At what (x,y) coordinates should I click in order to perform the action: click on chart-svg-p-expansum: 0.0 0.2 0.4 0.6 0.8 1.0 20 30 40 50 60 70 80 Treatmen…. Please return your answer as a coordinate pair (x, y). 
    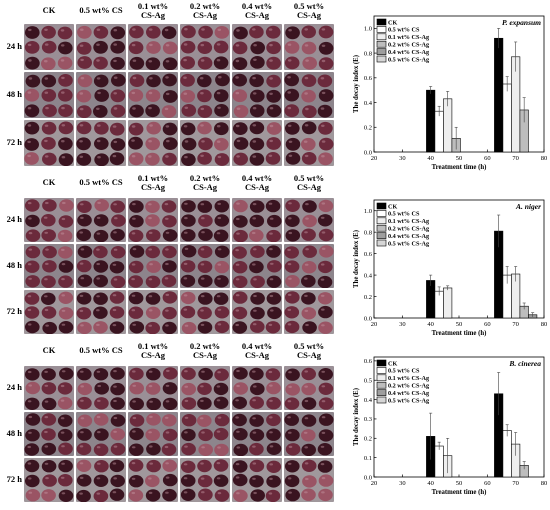
    Looking at the image, I should click on (450, 93).